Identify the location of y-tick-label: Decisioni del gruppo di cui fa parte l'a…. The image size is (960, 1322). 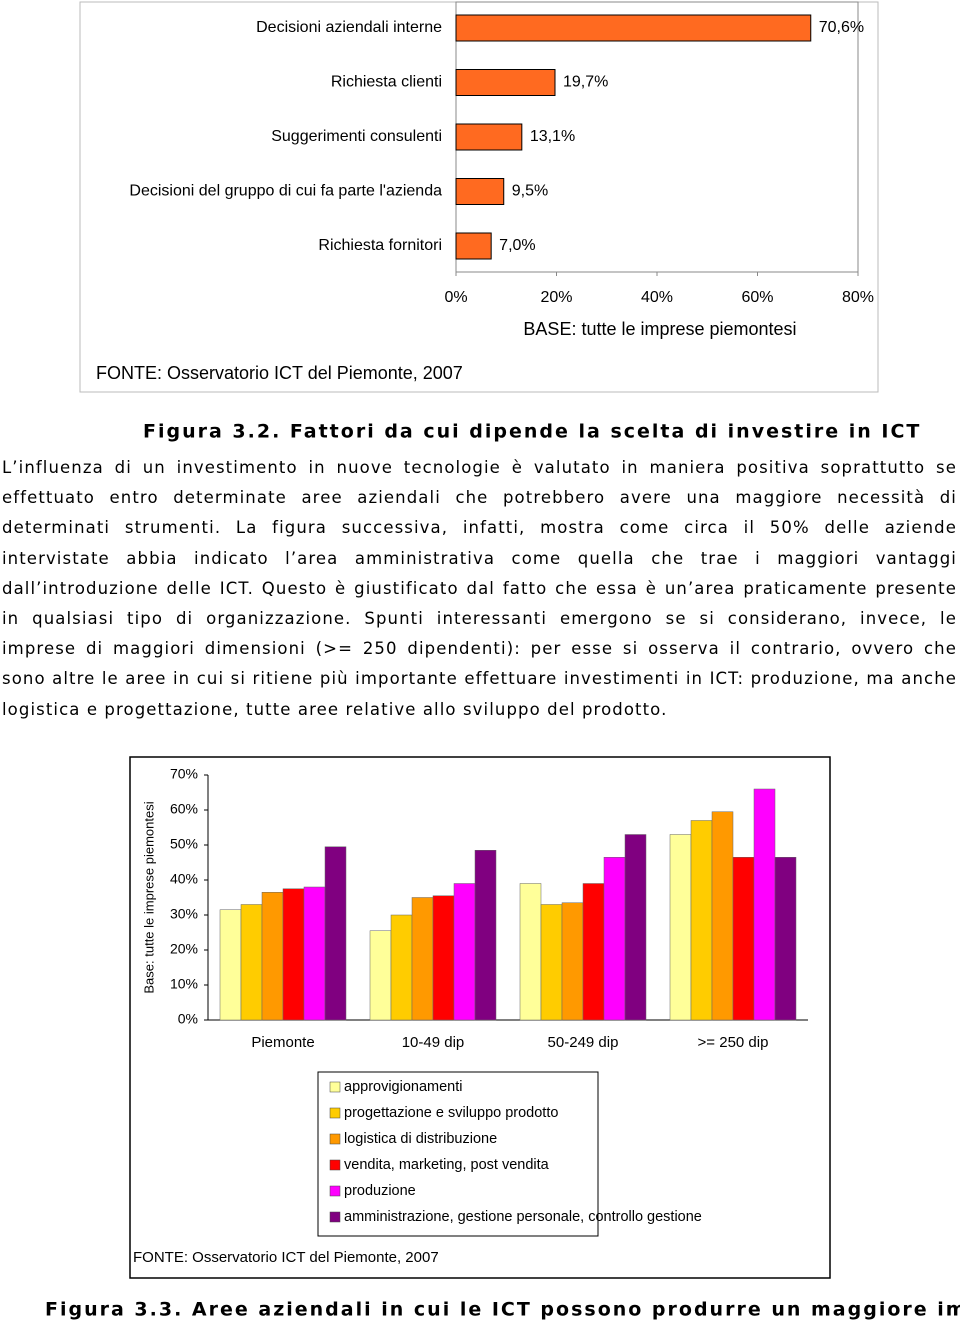
(285, 191).